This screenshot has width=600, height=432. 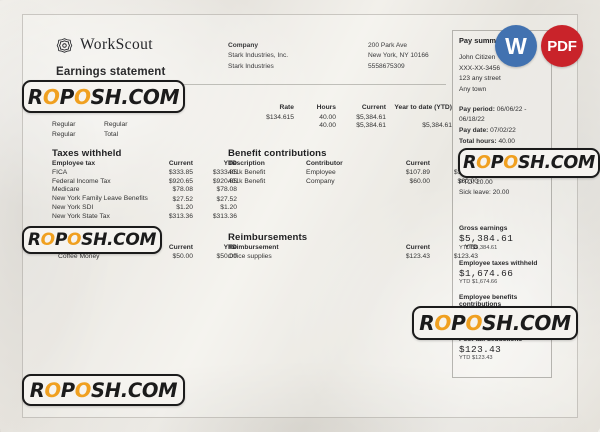 I want to click on benefit-current: $60.00, so click(x=419, y=181).